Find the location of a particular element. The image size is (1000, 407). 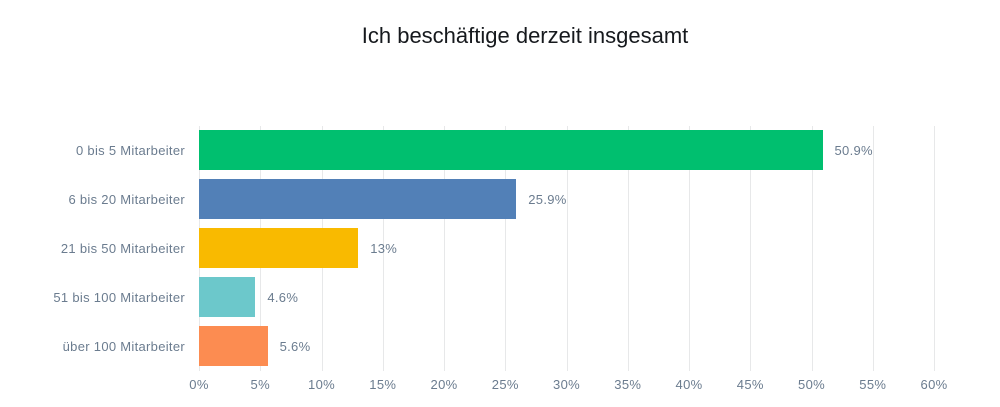

bar-row: 0 bis 5 Mitarbeiter 50.9% is located at coordinates (505, 150).